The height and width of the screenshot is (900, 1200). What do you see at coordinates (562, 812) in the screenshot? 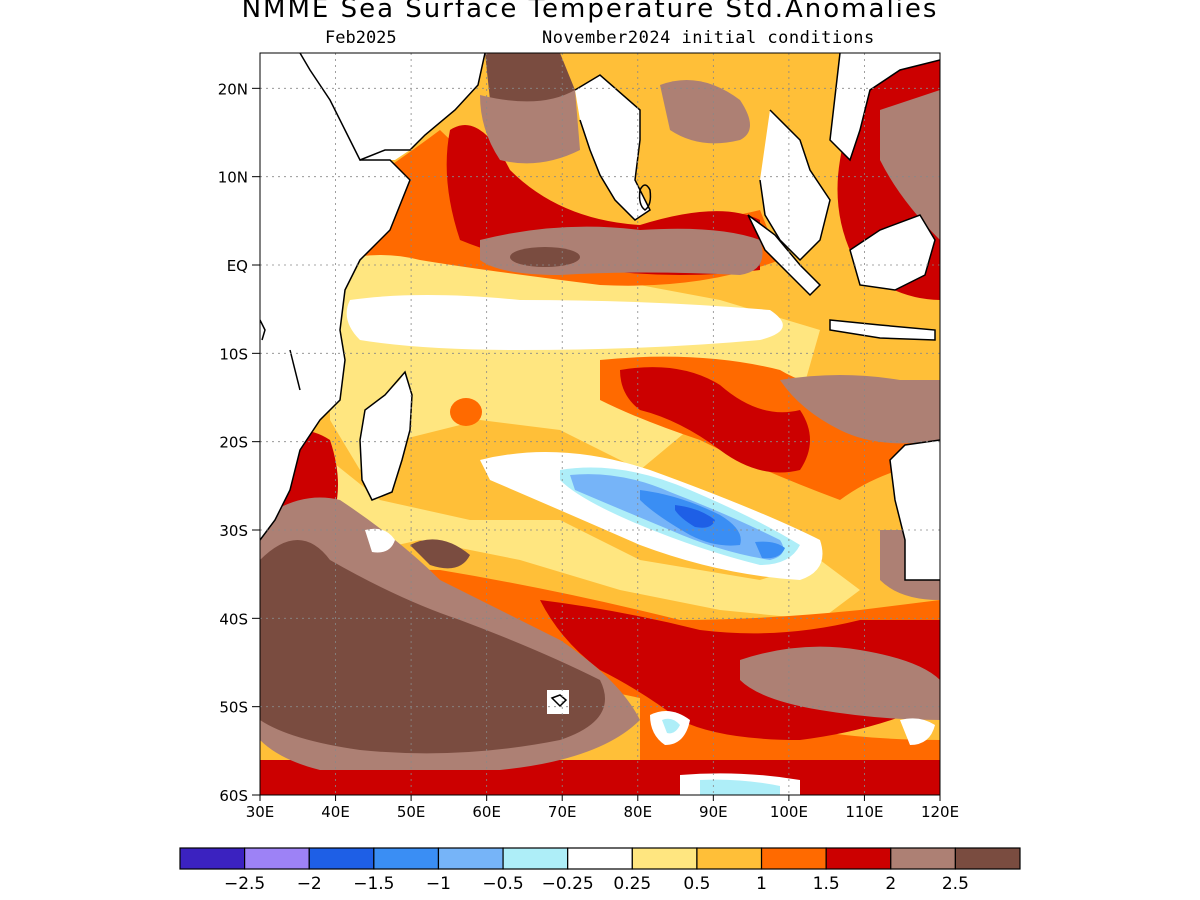
I see `lon-tick-label: 70E` at bounding box center [562, 812].